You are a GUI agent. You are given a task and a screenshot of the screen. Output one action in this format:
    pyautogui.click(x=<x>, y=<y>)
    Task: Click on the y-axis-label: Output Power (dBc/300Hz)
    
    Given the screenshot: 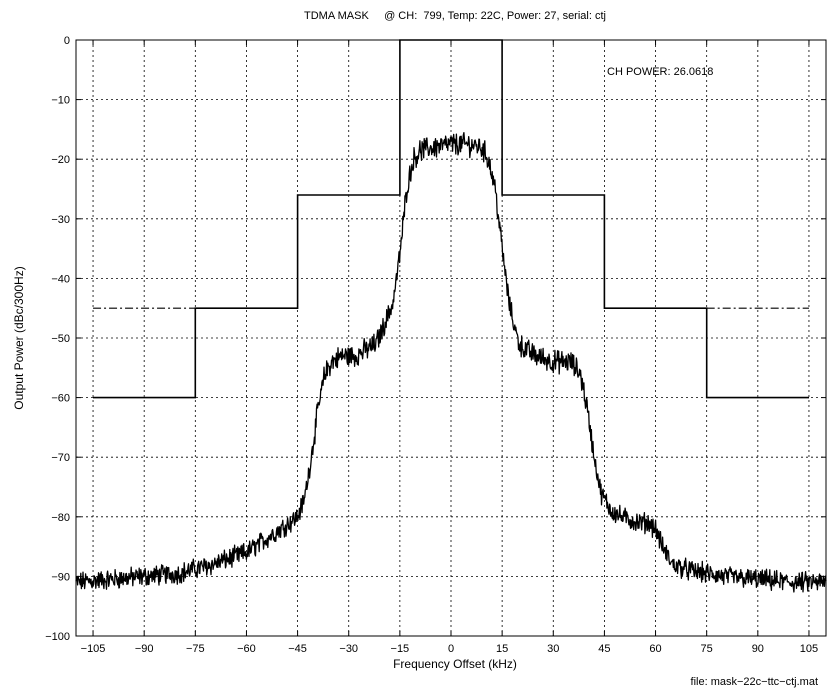 What is the action you would take?
    pyautogui.click(x=19, y=337)
    